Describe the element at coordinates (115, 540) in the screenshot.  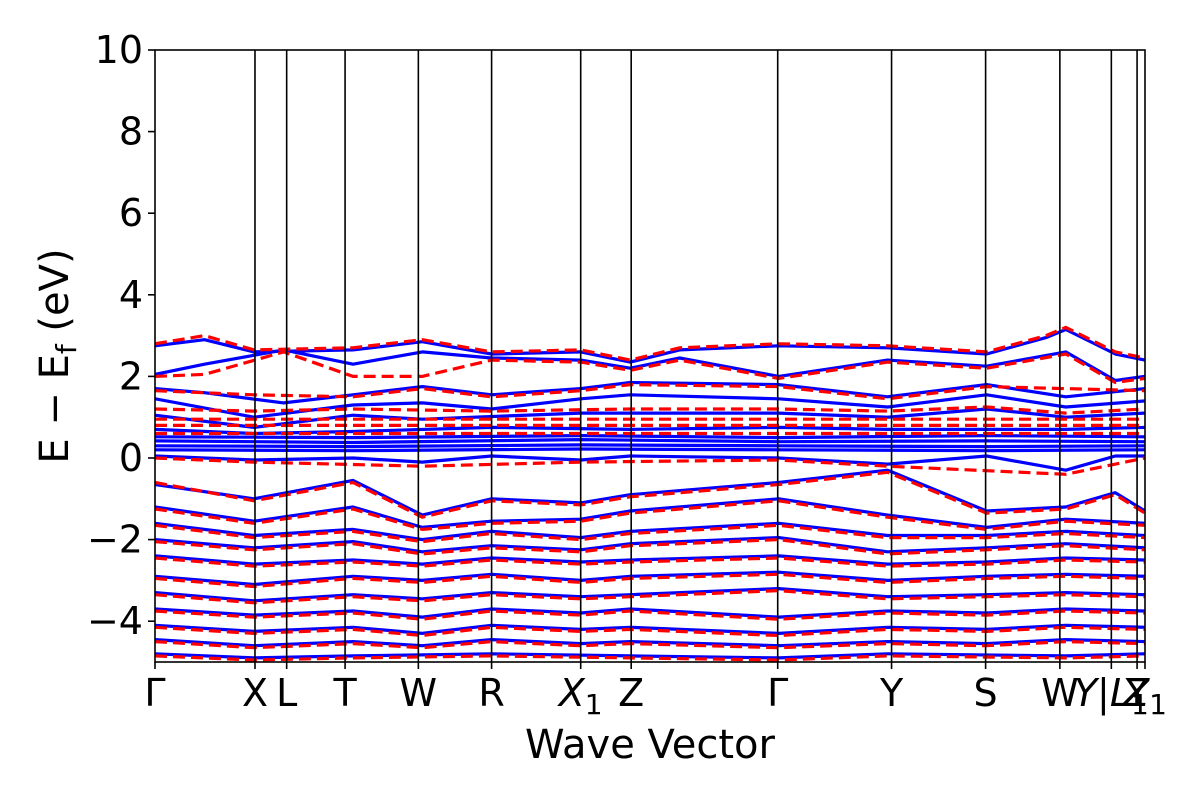
I see `y-tick-label-1: −2` at that location.